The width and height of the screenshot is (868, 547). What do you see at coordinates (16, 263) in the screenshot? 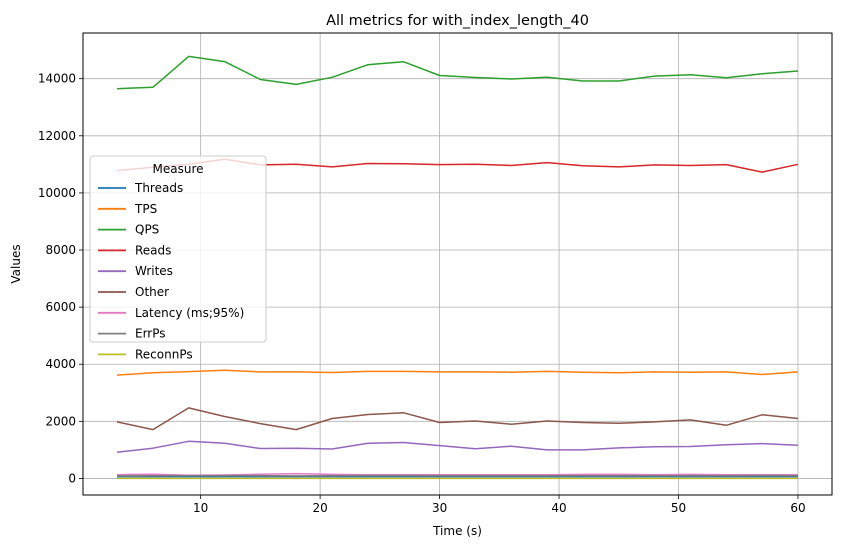
I see `y-axis-label: Values` at bounding box center [16, 263].